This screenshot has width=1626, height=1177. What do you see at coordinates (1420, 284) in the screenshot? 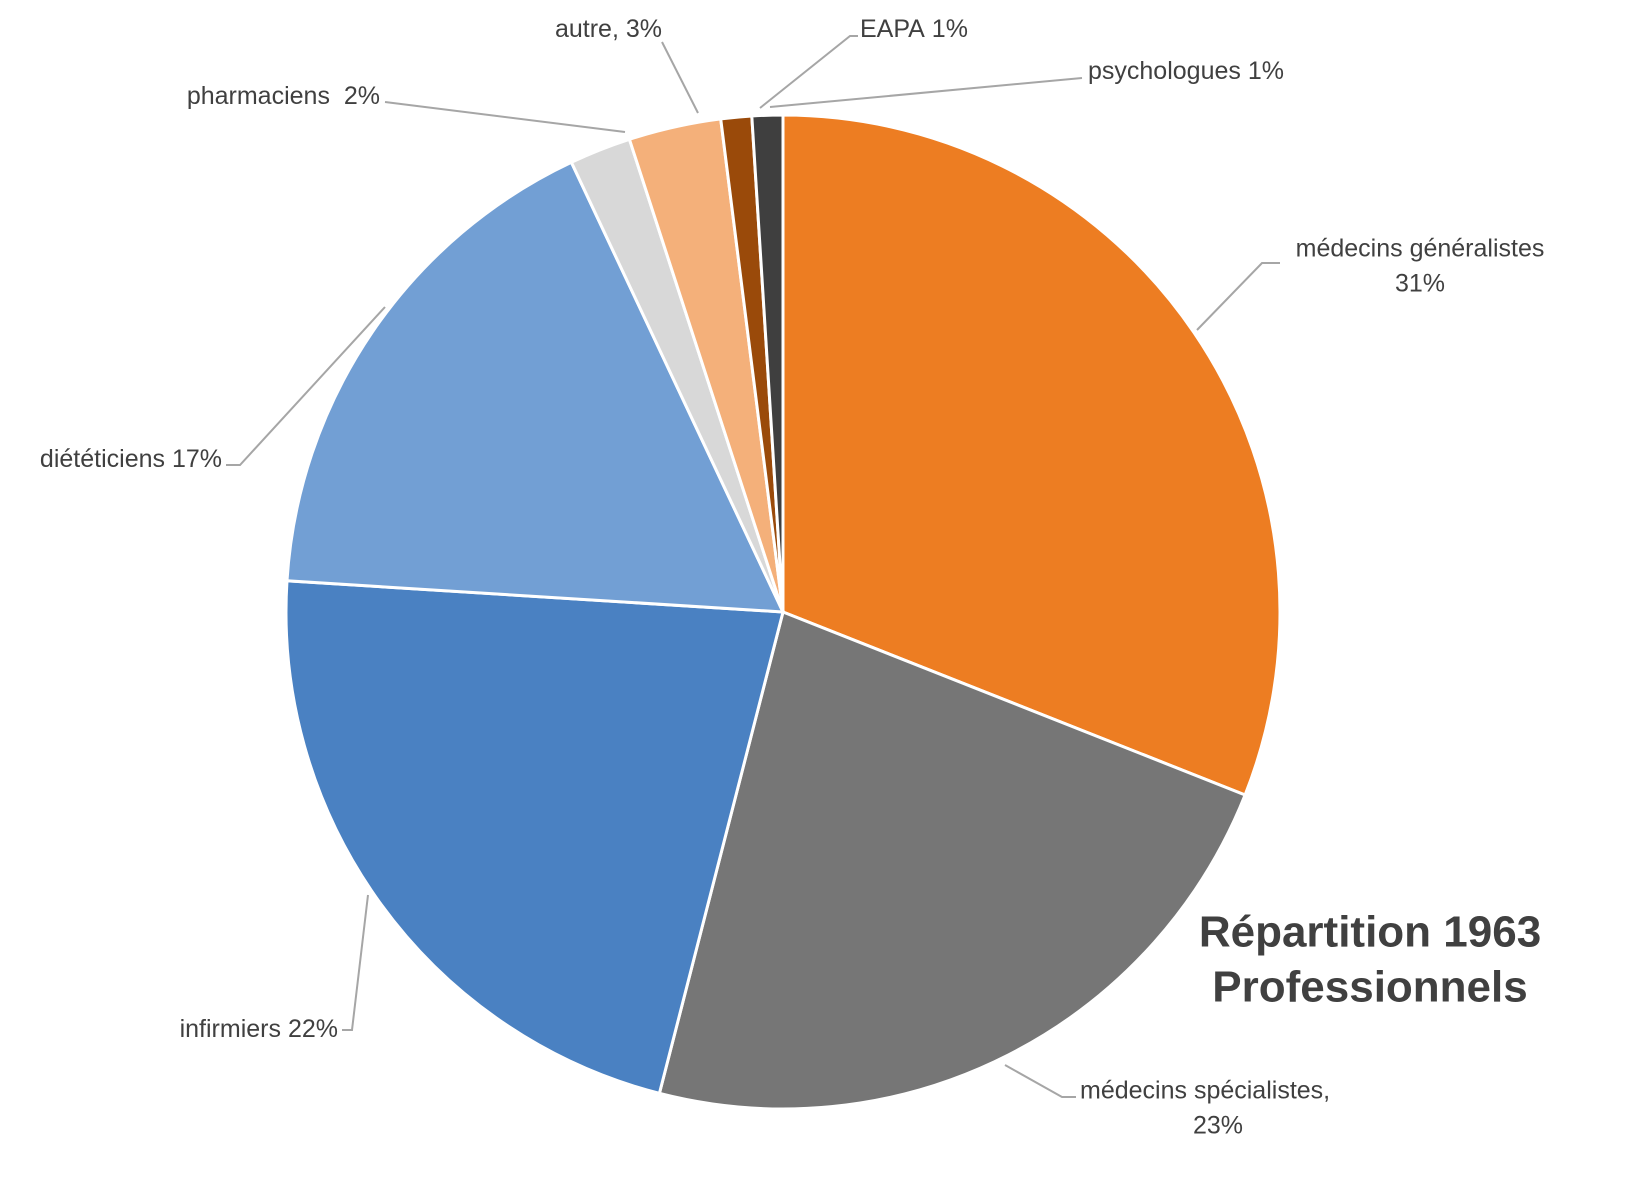
I see `data-label: 31%` at bounding box center [1420, 284].